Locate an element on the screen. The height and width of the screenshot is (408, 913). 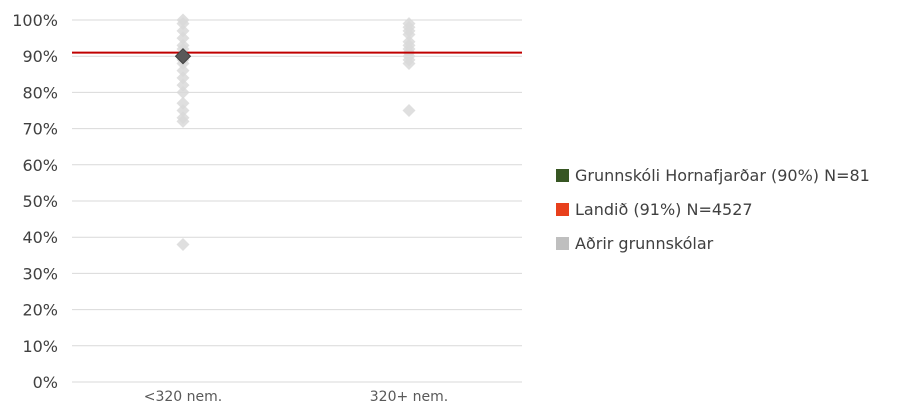
y-tick-label: 60% is located at coordinates (40, 165).